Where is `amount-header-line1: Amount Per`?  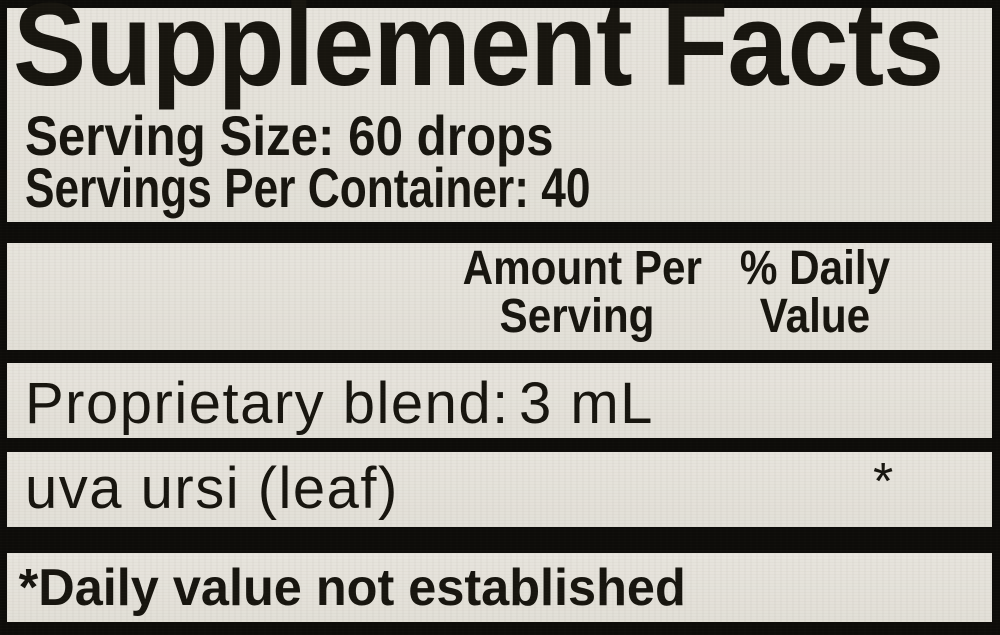
amount-header-line1: Amount Per is located at coordinates (582, 268).